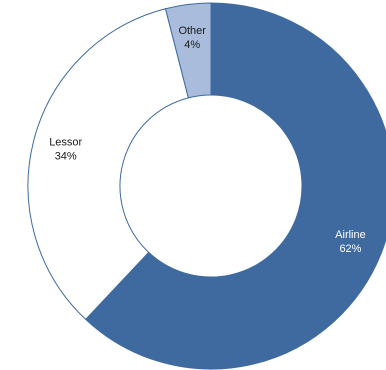 This screenshot has height=370, width=386. Describe the element at coordinates (350, 249) in the screenshot. I see `slice-value-airline: 62%` at that location.